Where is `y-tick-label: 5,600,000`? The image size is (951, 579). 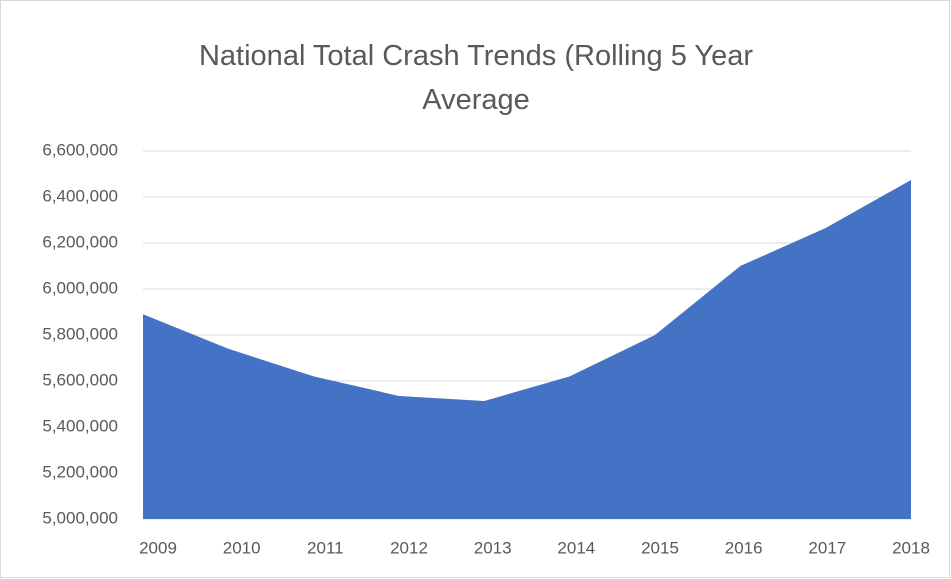
y-tick-label: 5,600,000 is located at coordinates (80, 379).